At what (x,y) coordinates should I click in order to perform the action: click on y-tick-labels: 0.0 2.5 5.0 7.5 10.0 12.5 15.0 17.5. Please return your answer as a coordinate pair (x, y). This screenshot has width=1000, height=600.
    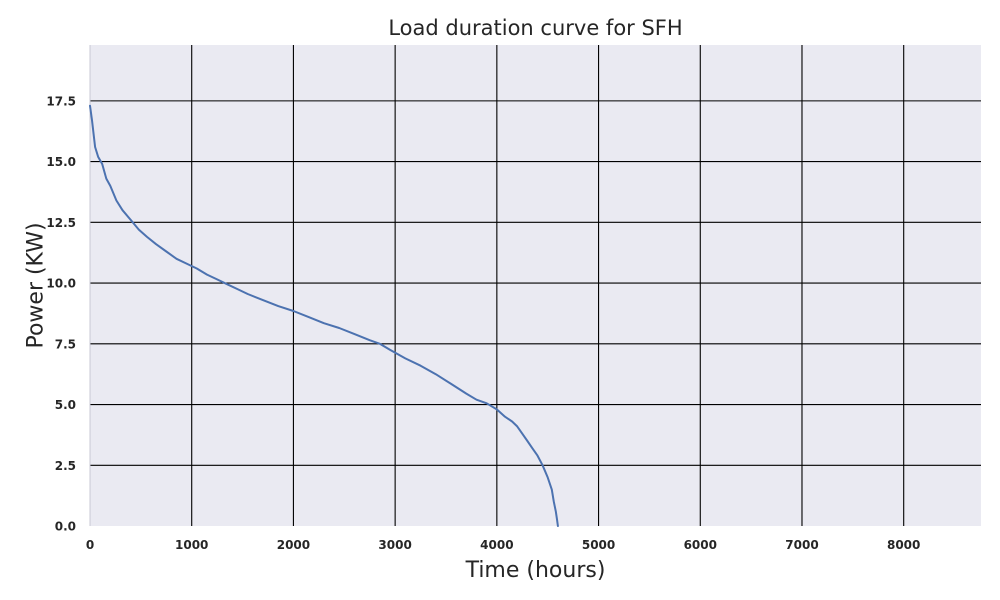
    Looking at the image, I should click on (61, 313).